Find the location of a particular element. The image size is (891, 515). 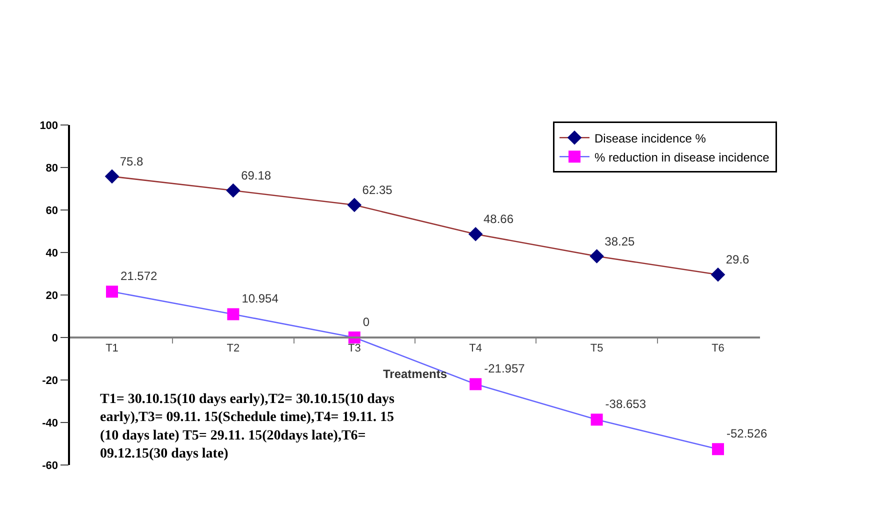

x-tick-label: T5 is located at coordinates (597, 348).